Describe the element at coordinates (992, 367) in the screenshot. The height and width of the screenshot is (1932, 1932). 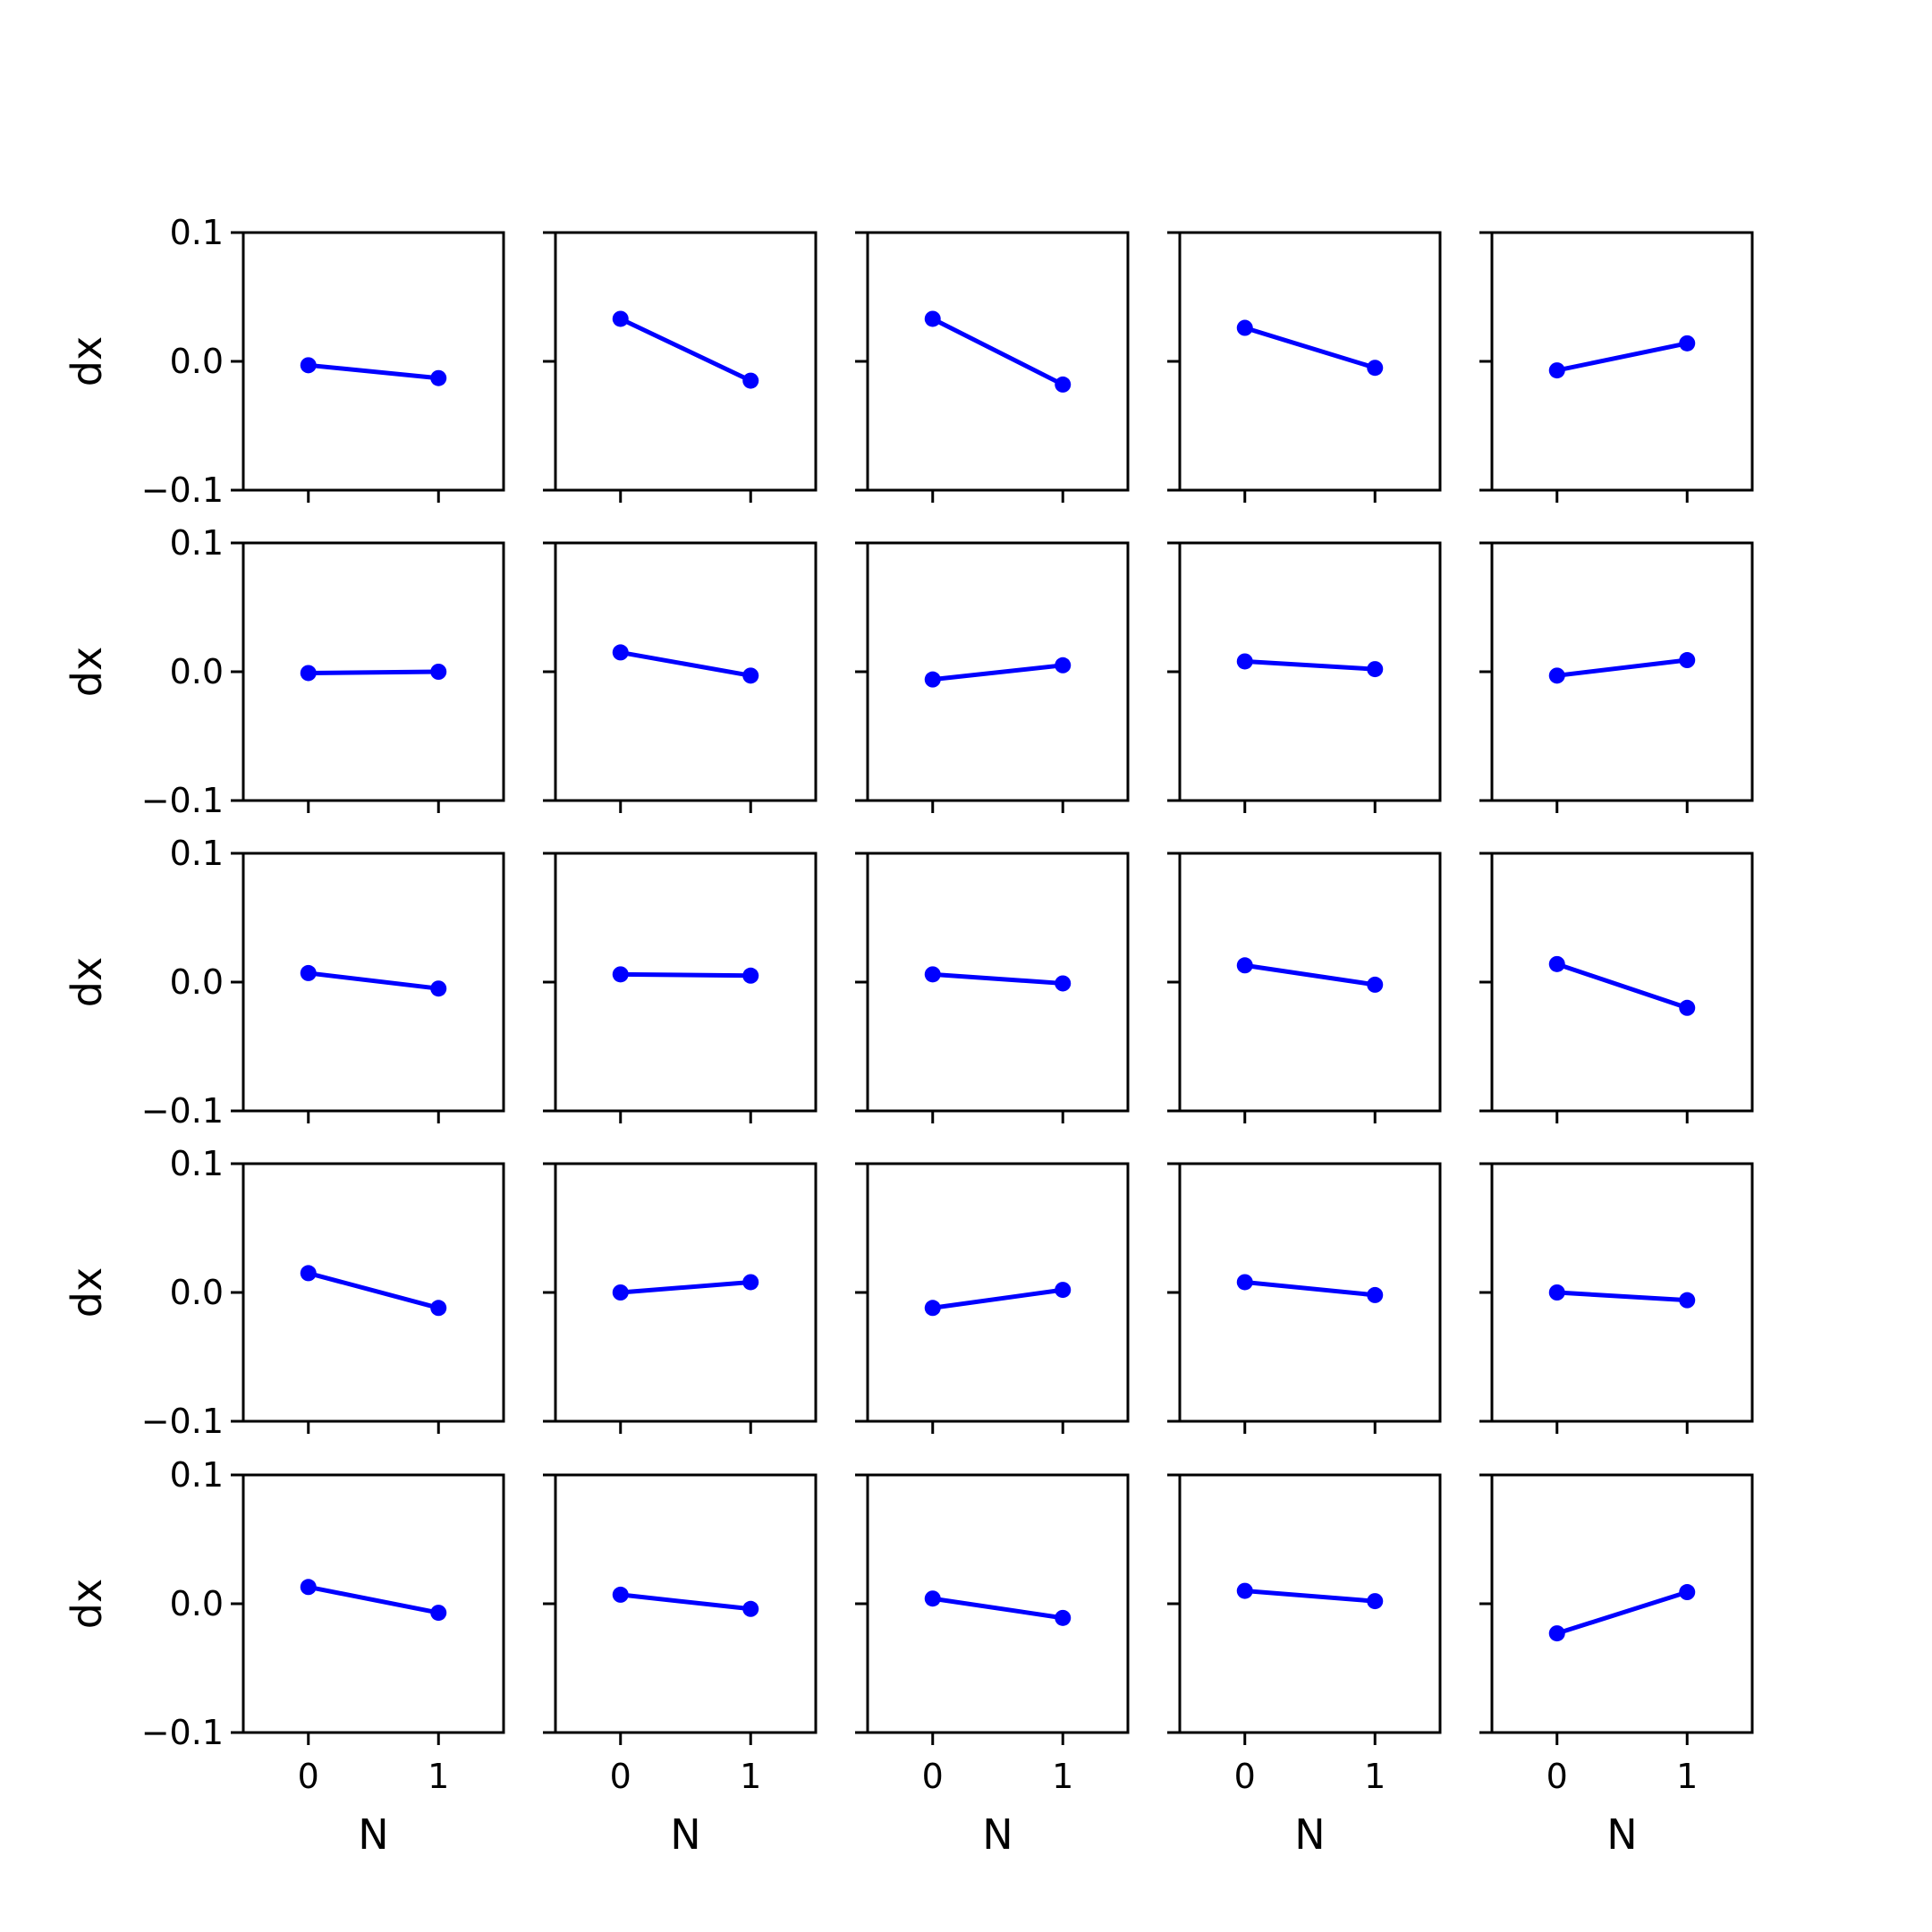
I see `panel-r0-c2` at that location.